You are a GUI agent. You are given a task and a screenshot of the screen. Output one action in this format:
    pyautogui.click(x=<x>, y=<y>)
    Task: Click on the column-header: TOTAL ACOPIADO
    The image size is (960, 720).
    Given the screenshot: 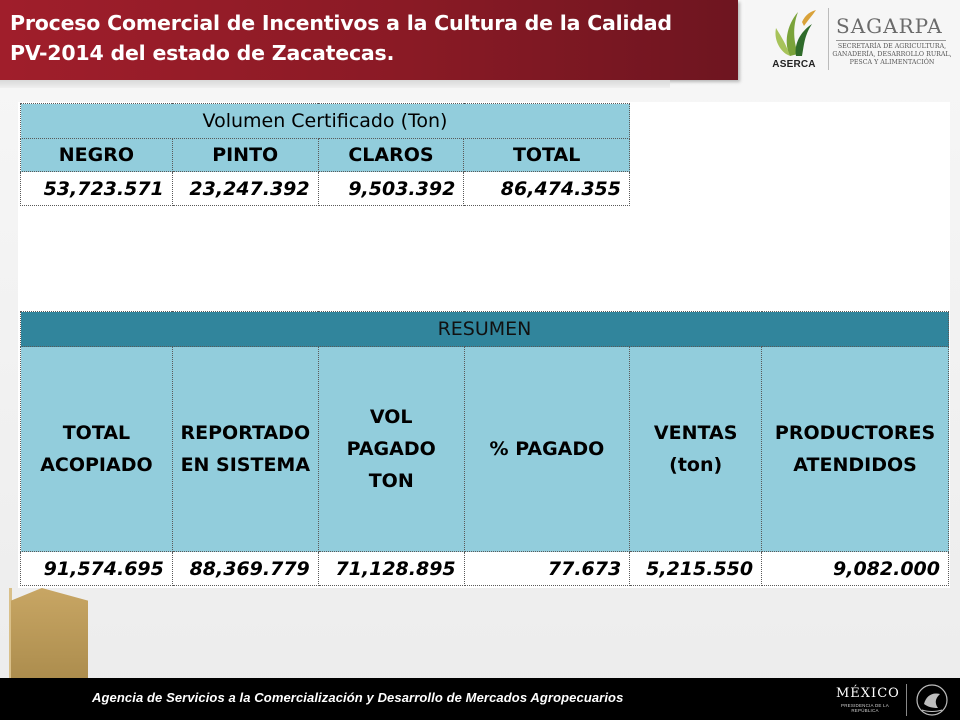 What is the action you would take?
    pyautogui.click(x=96, y=449)
    